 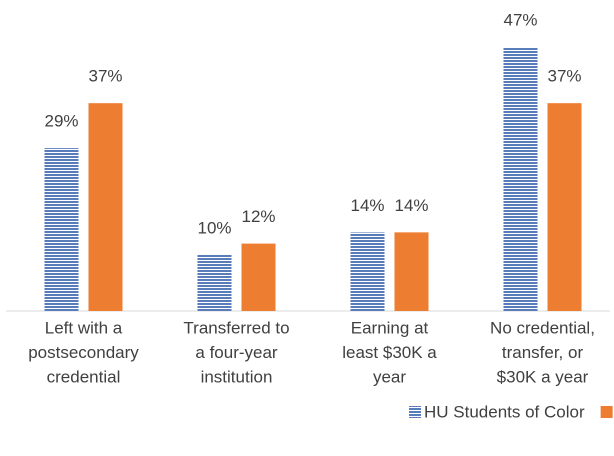 I want to click on x-tick-label: credential, so click(x=84, y=376).